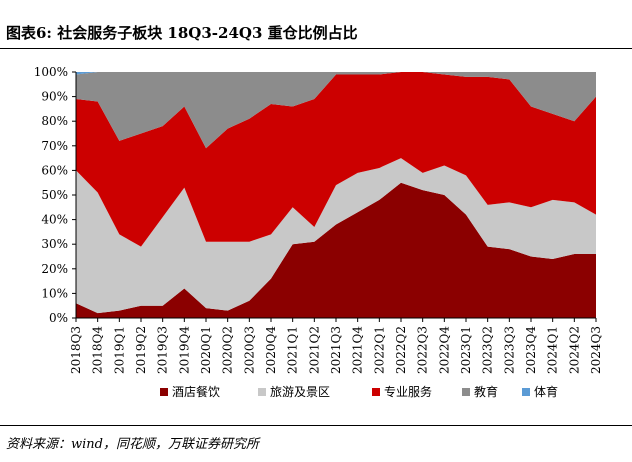  I want to click on x-tick-label: 2022Q1, so click(379, 350).